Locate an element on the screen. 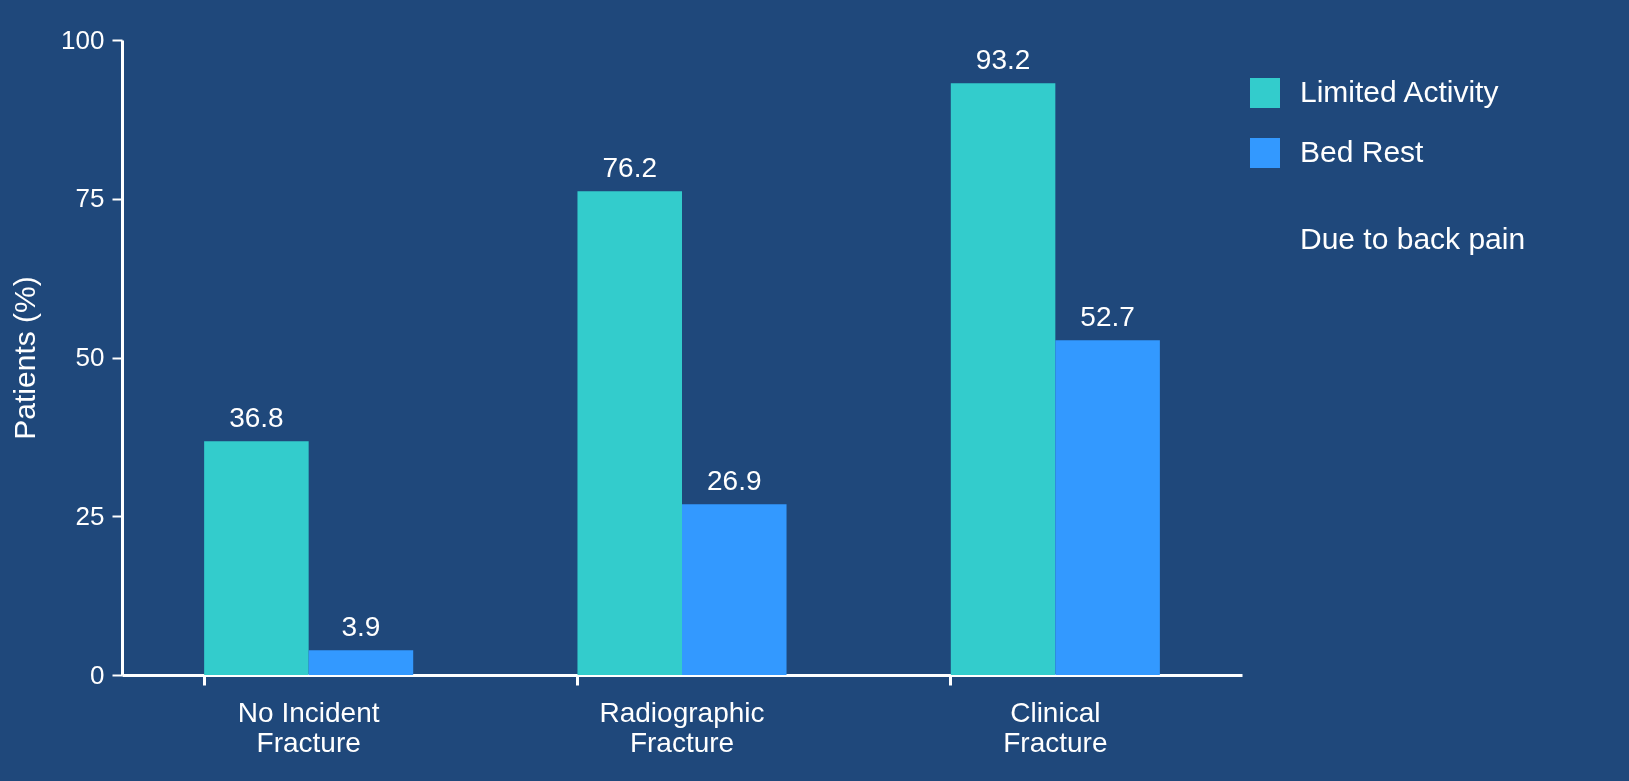 The image size is (1629, 781). text: Due to back pain is located at coordinates (1413, 239).